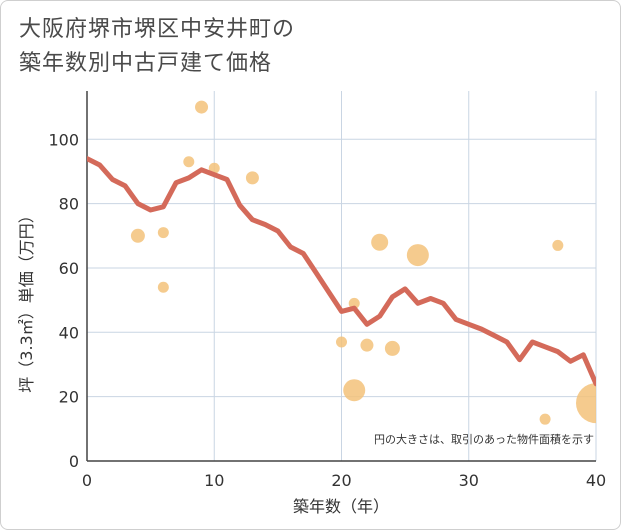 This screenshot has width=621, height=530. What do you see at coordinates (484, 439) in the screenshot?
I see `bubble-size-note: 円の大きさは、取引のあった物件面積を示す` at bounding box center [484, 439].